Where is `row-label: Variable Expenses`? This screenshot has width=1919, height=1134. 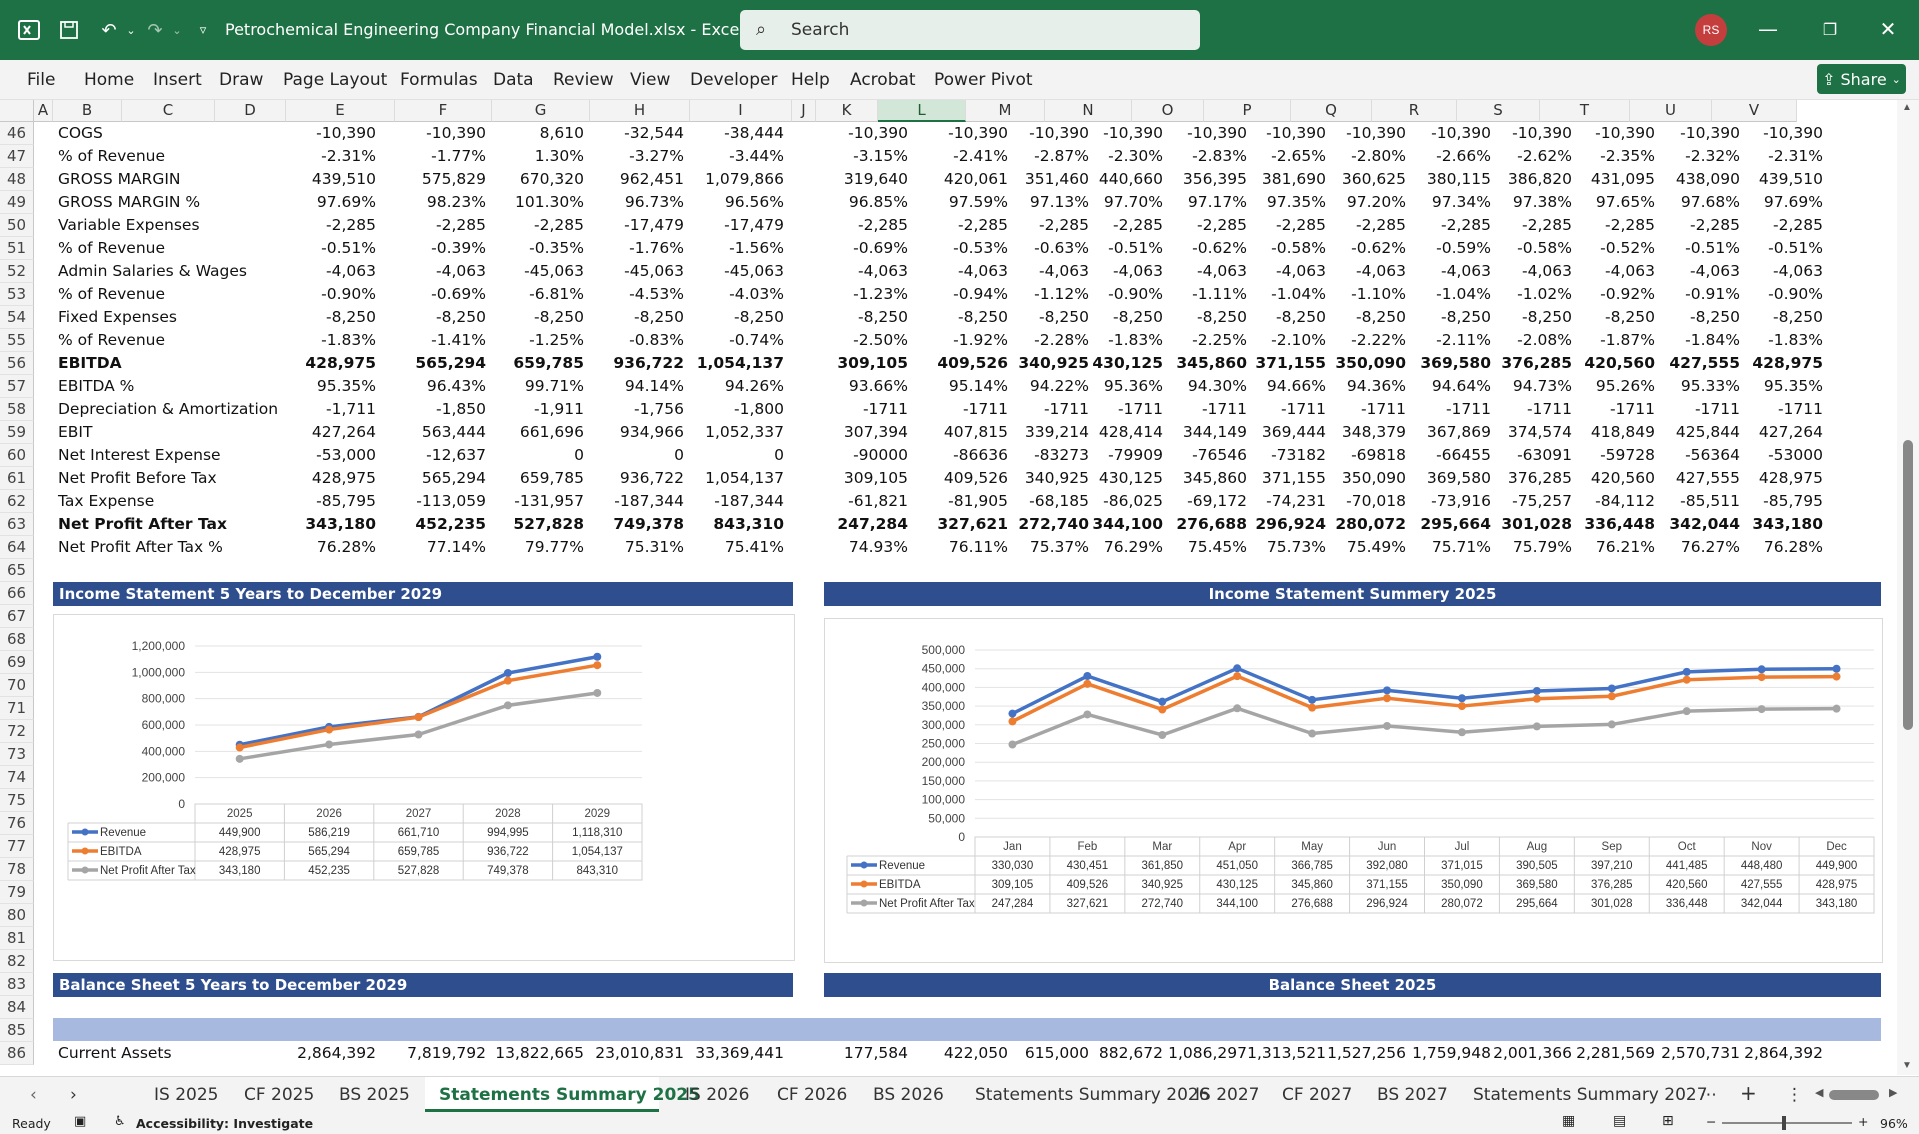
row-label: Variable Expenses is located at coordinates (129, 225).